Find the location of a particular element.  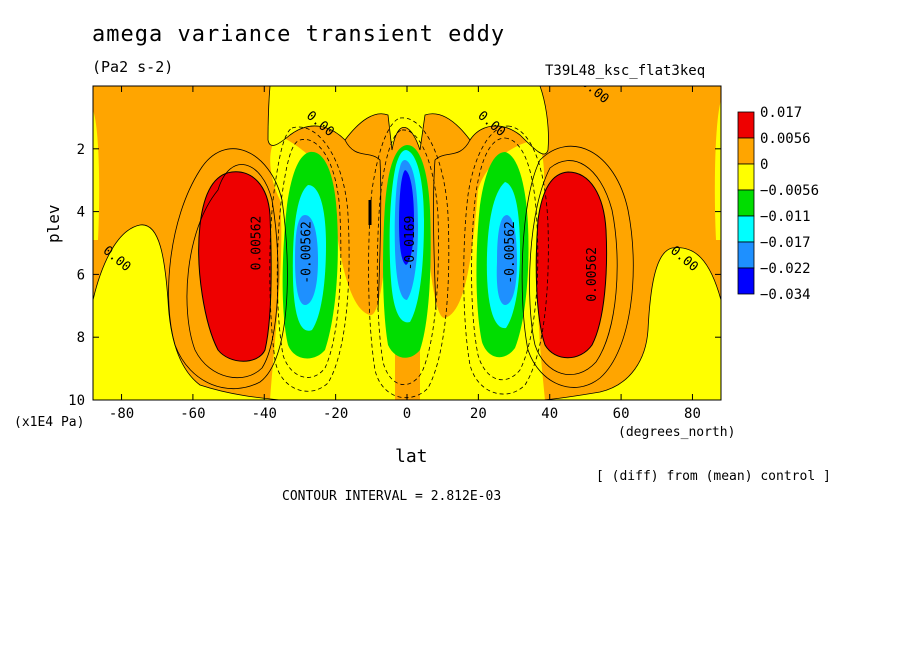

legend-label: −0.011 is located at coordinates (785, 217).